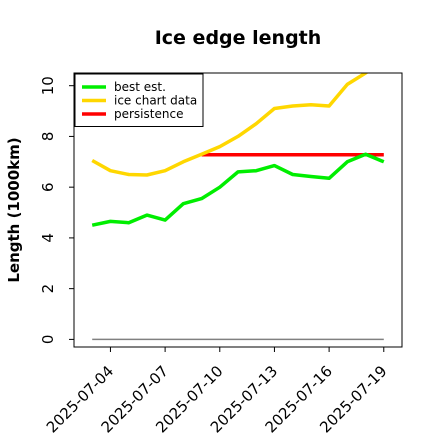 The height and width of the screenshot is (440, 440). Describe the element at coordinates (155, 101) in the screenshot. I see `legend-label: ice chart data` at that location.